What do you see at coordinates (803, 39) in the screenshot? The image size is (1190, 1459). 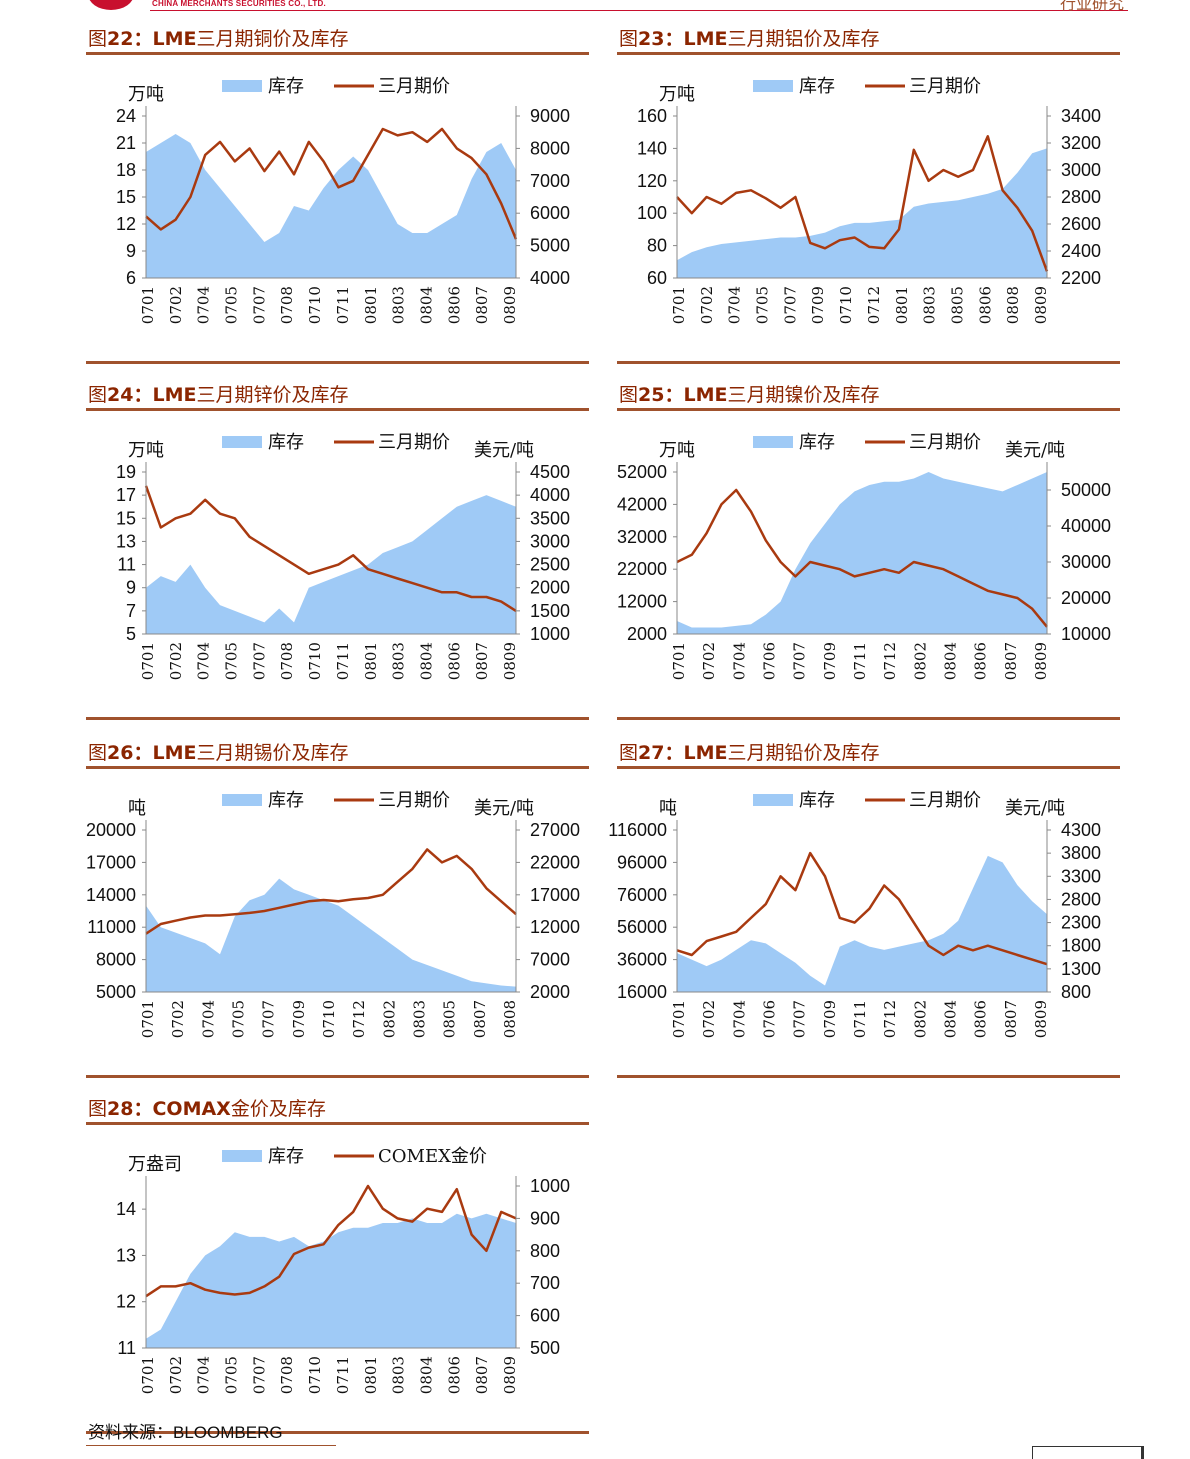 I see `figure-title-cn: 三月期铝价及库存` at bounding box center [803, 39].